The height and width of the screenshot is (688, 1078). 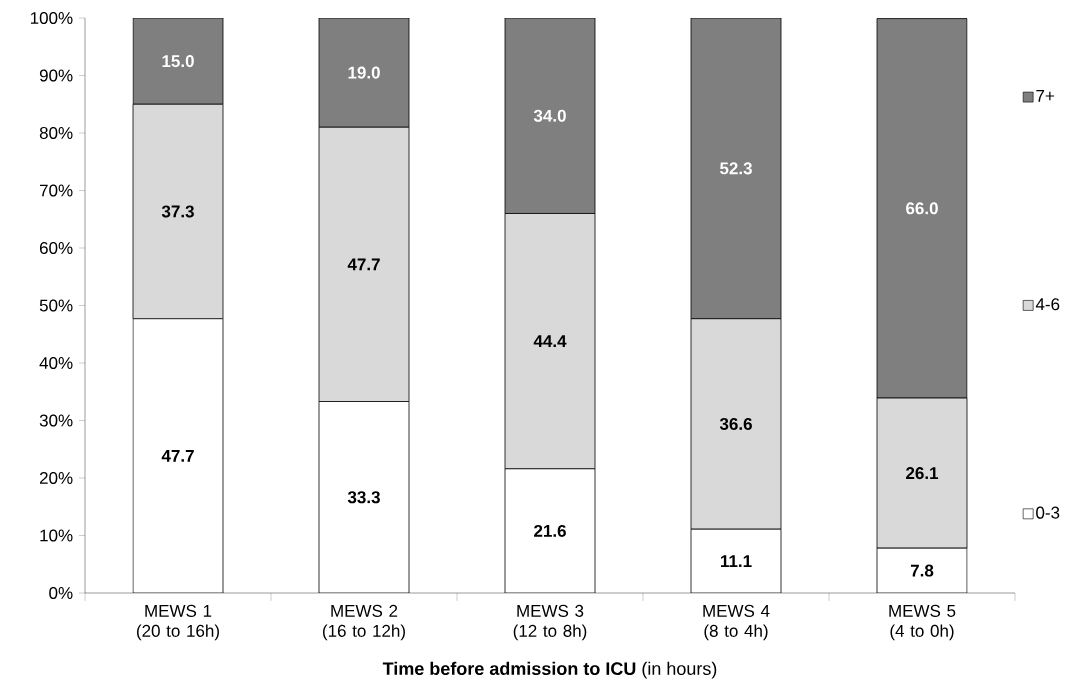 I want to click on x-tick-label: MEWS 5 (4 to 0h), so click(x=922, y=622).